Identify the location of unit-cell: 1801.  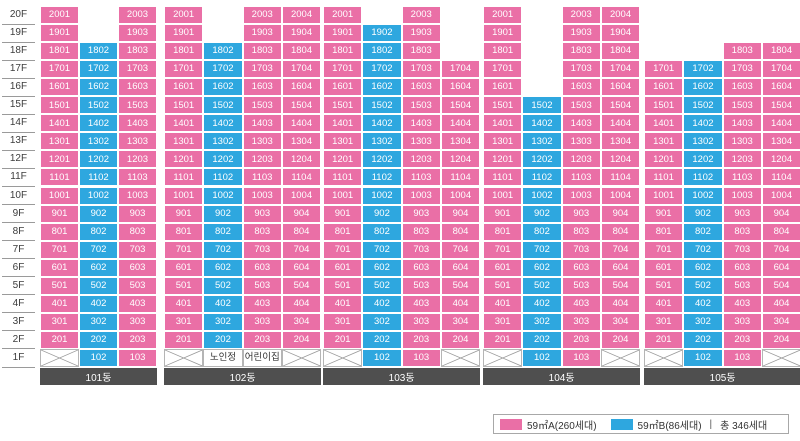
(343, 51).